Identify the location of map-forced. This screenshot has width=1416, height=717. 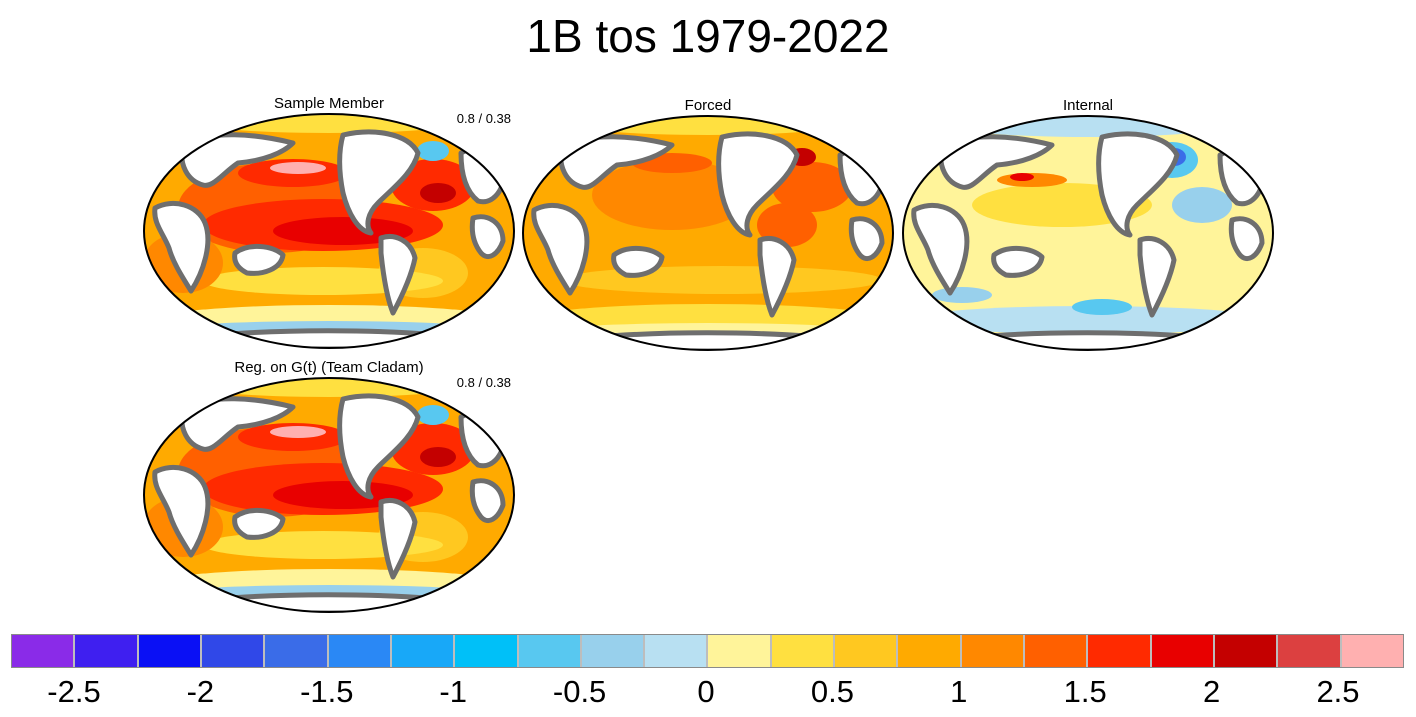
(708, 233).